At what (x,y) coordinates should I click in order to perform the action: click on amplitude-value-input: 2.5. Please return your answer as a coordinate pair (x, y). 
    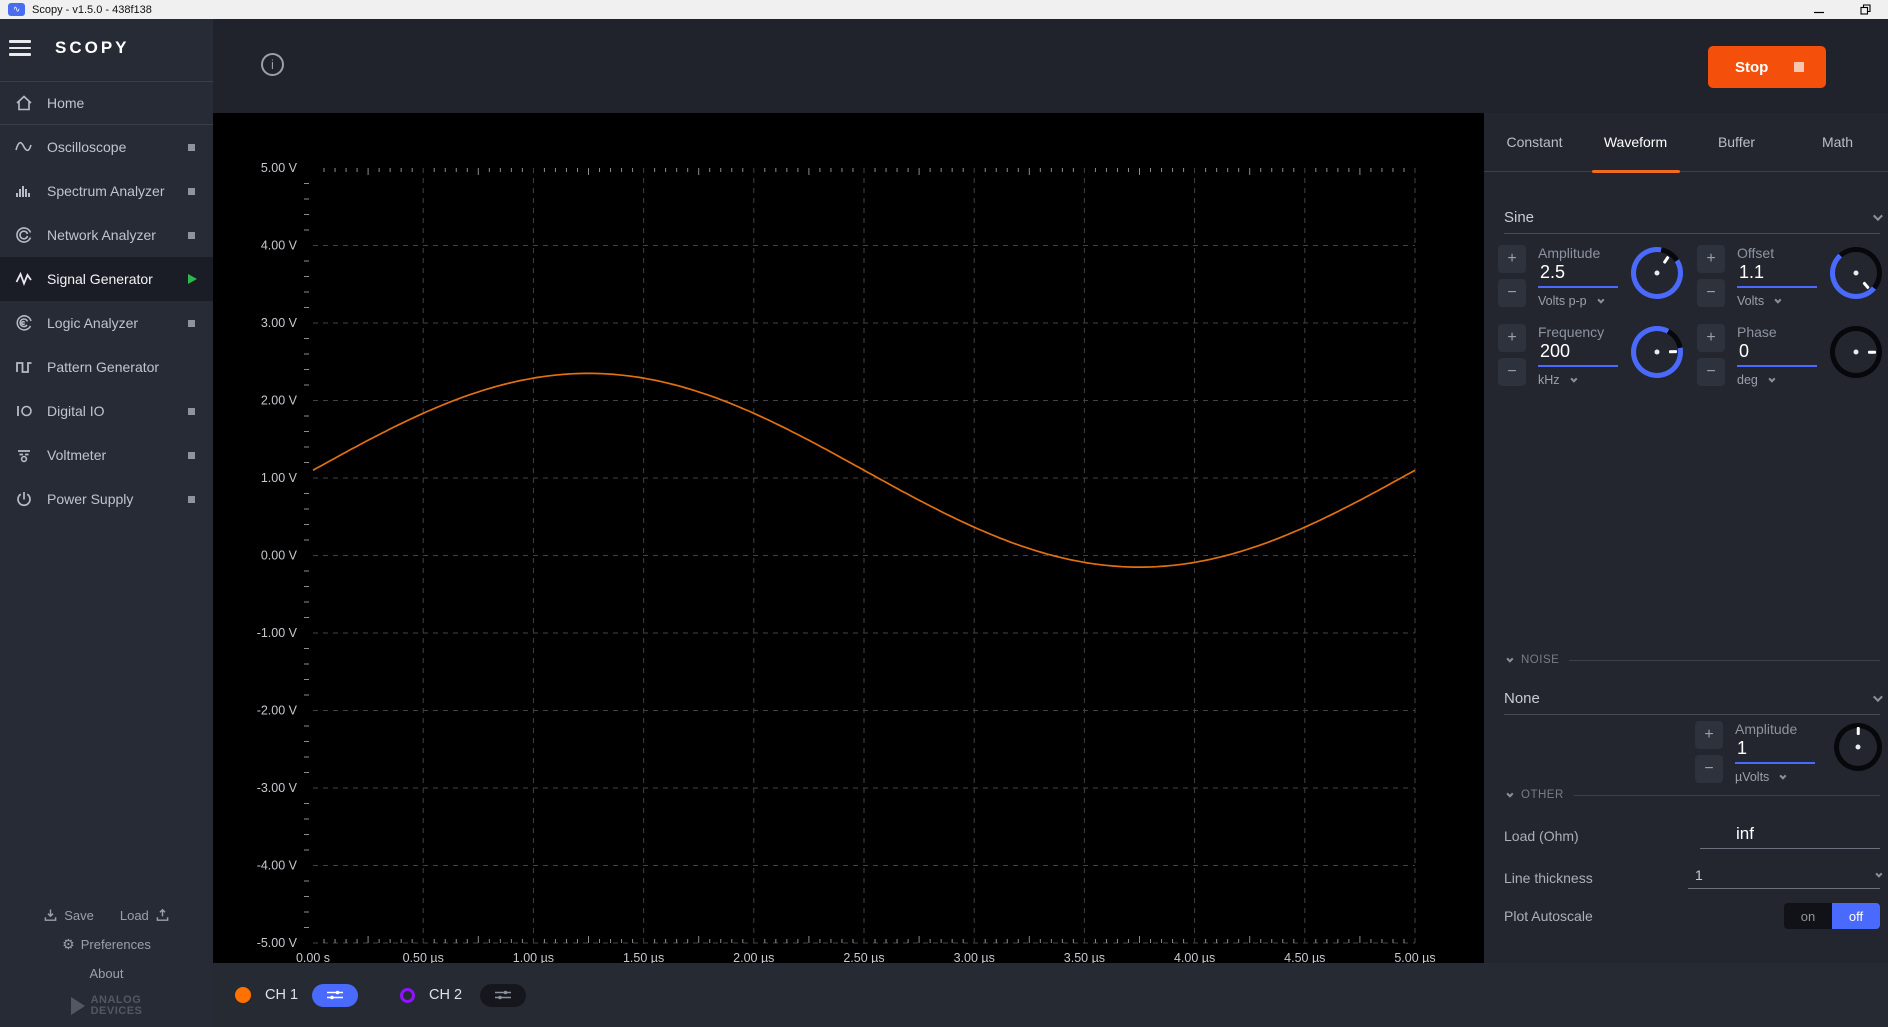
    Looking at the image, I should click on (1578, 274).